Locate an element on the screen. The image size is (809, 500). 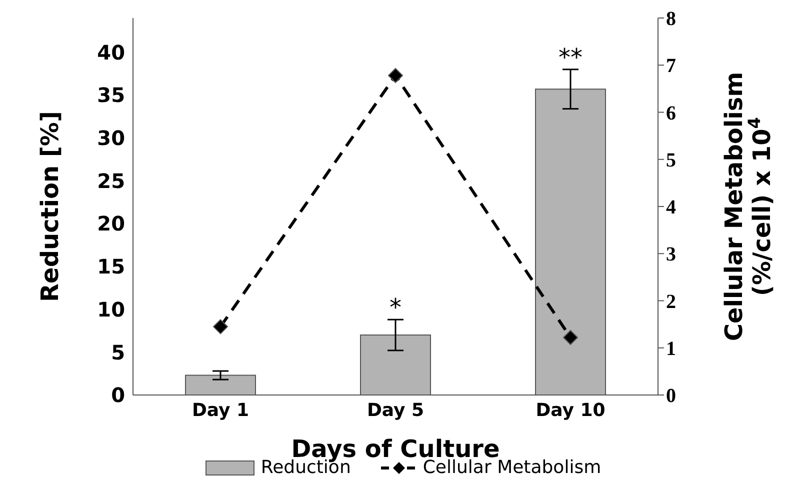
y2-tick-label: 5 is located at coordinates (671, 160).